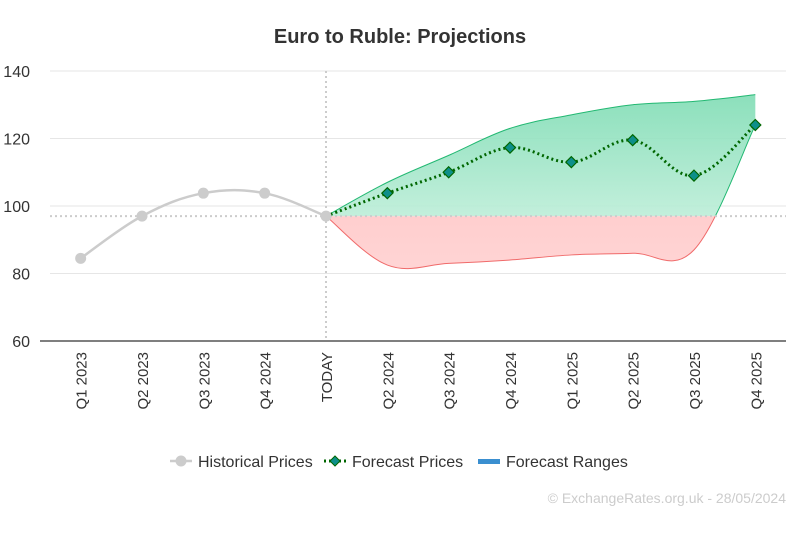 The height and width of the screenshot is (538, 800). Describe the element at coordinates (21, 342) in the screenshot. I see `y-tick-label: 60` at that location.